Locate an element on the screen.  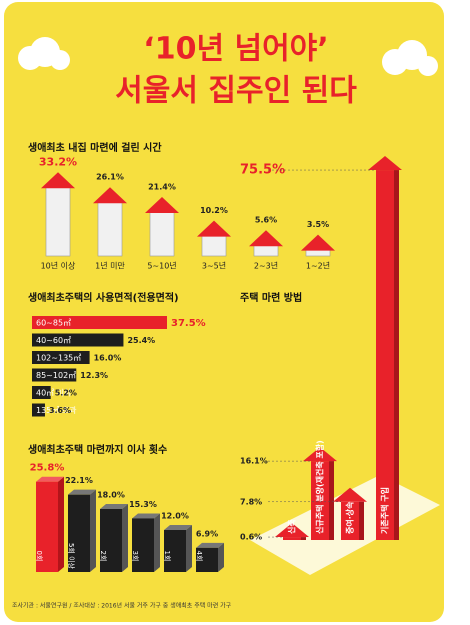
category-label: 40~60㎡ is located at coordinates (53, 340).